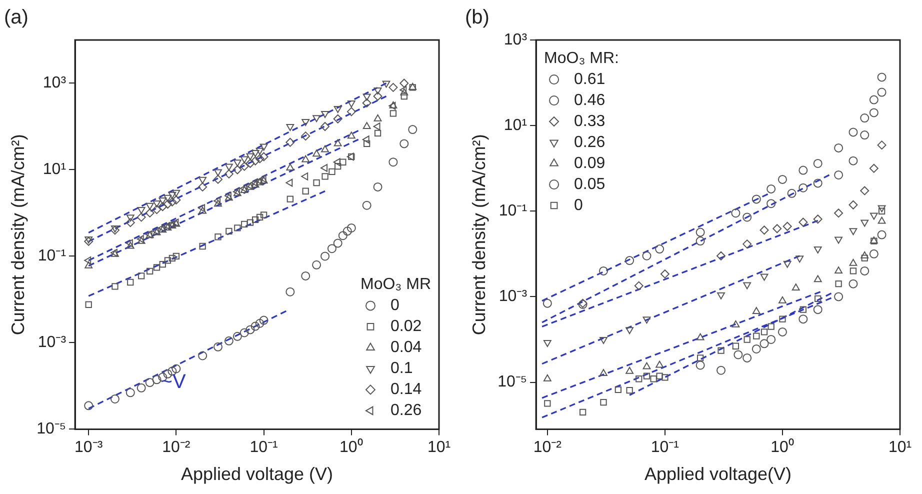  Describe the element at coordinates (590, 79) in the screenshot. I see `legend-label: 0.61` at that location.